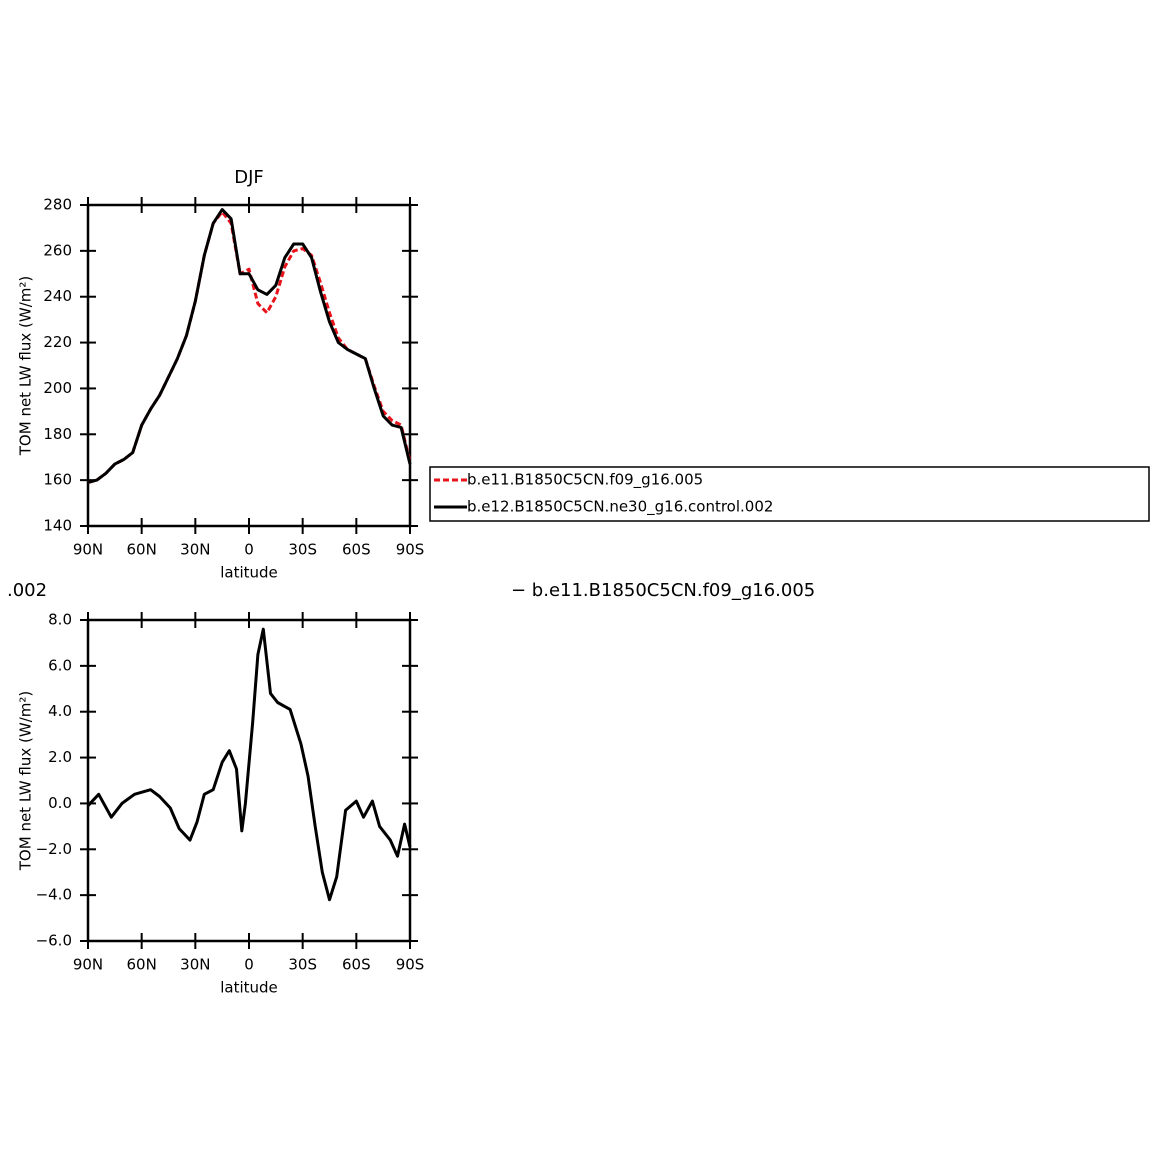  I want to click on y-tick-label: 4.0, so click(60, 711).